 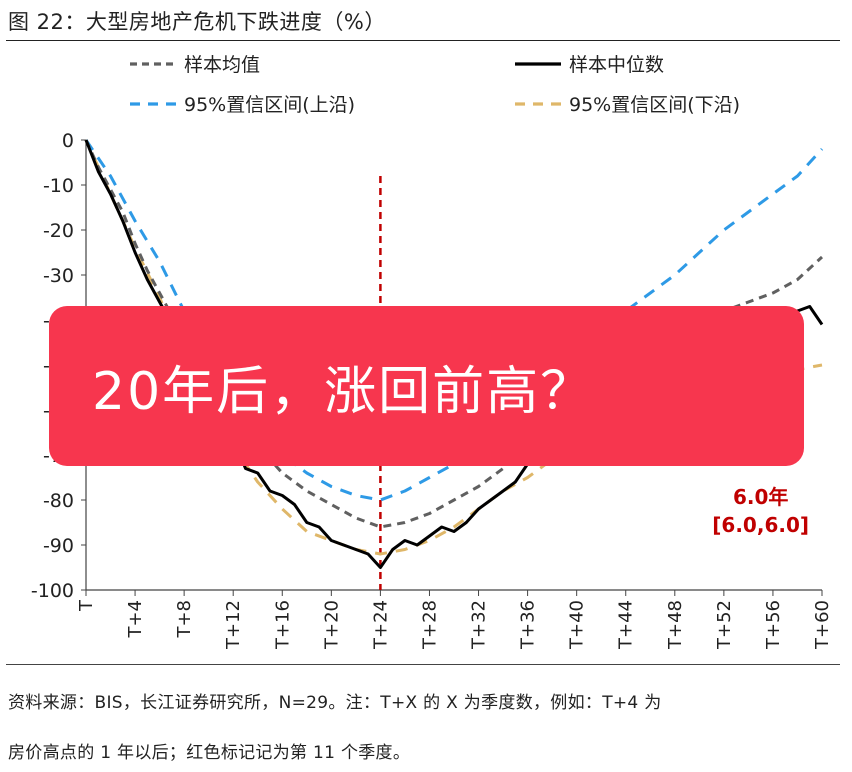 I want to click on x-tick-label: T+12, so click(x=233, y=625).